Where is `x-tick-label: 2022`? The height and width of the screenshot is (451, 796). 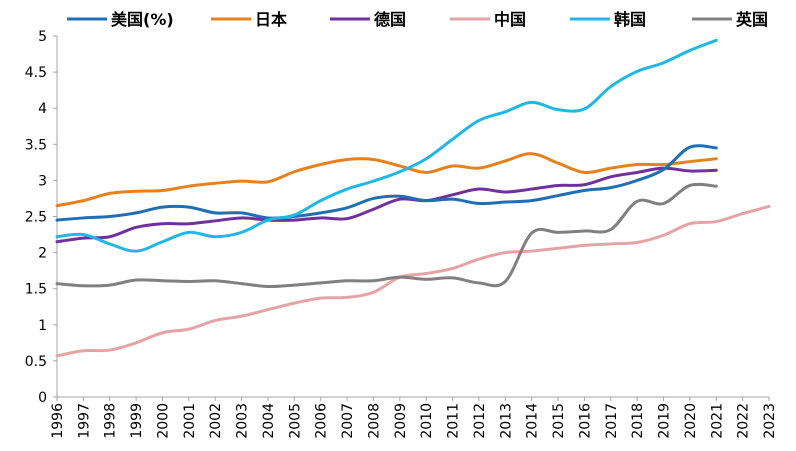 x-tick-label: 2022 is located at coordinates (744, 421).